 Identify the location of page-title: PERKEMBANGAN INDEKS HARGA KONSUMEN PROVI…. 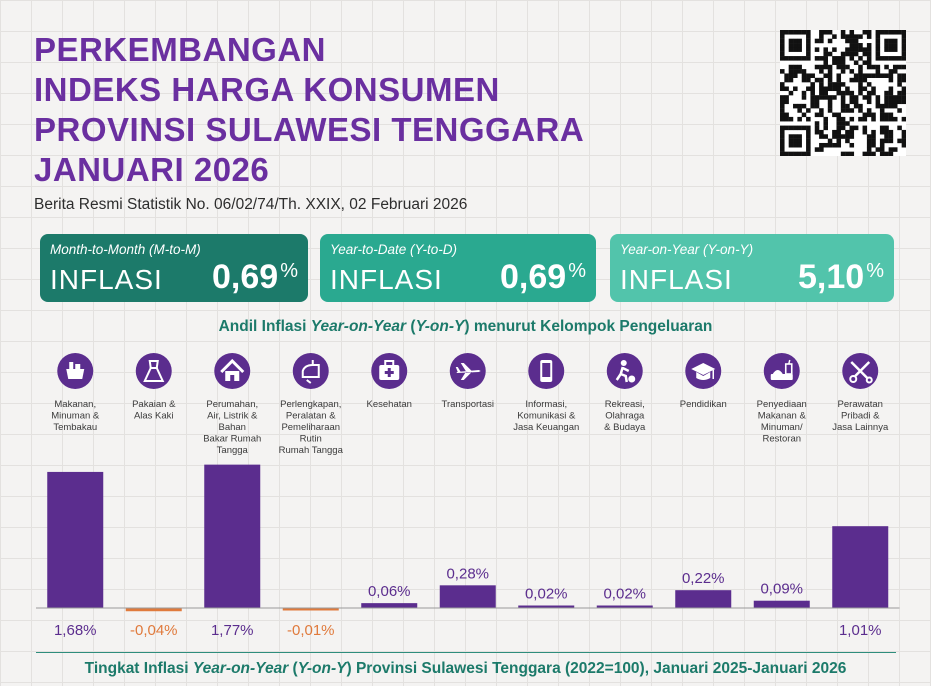
(309, 110).